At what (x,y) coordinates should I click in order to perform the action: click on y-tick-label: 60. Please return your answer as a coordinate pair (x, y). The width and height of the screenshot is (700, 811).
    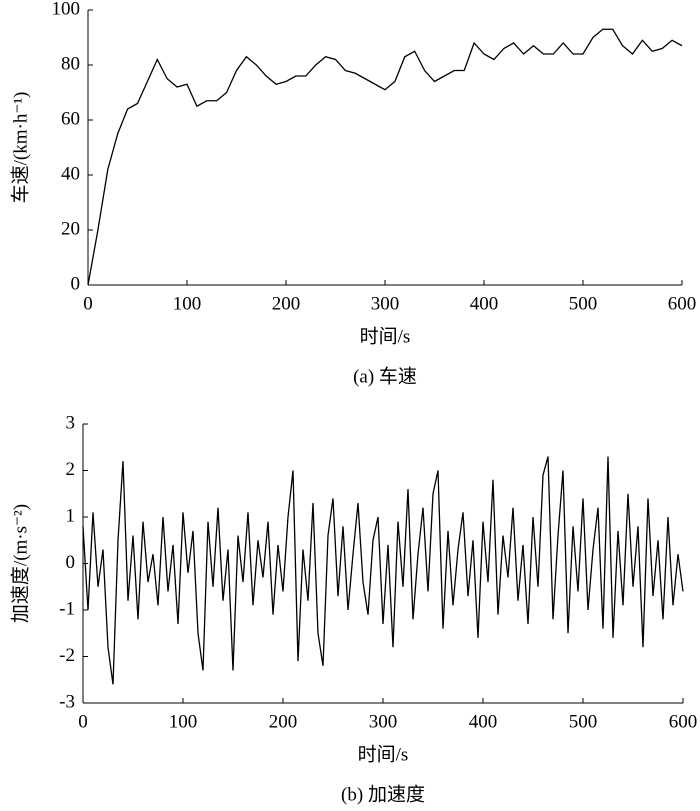
    Looking at the image, I should click on (70, 118).